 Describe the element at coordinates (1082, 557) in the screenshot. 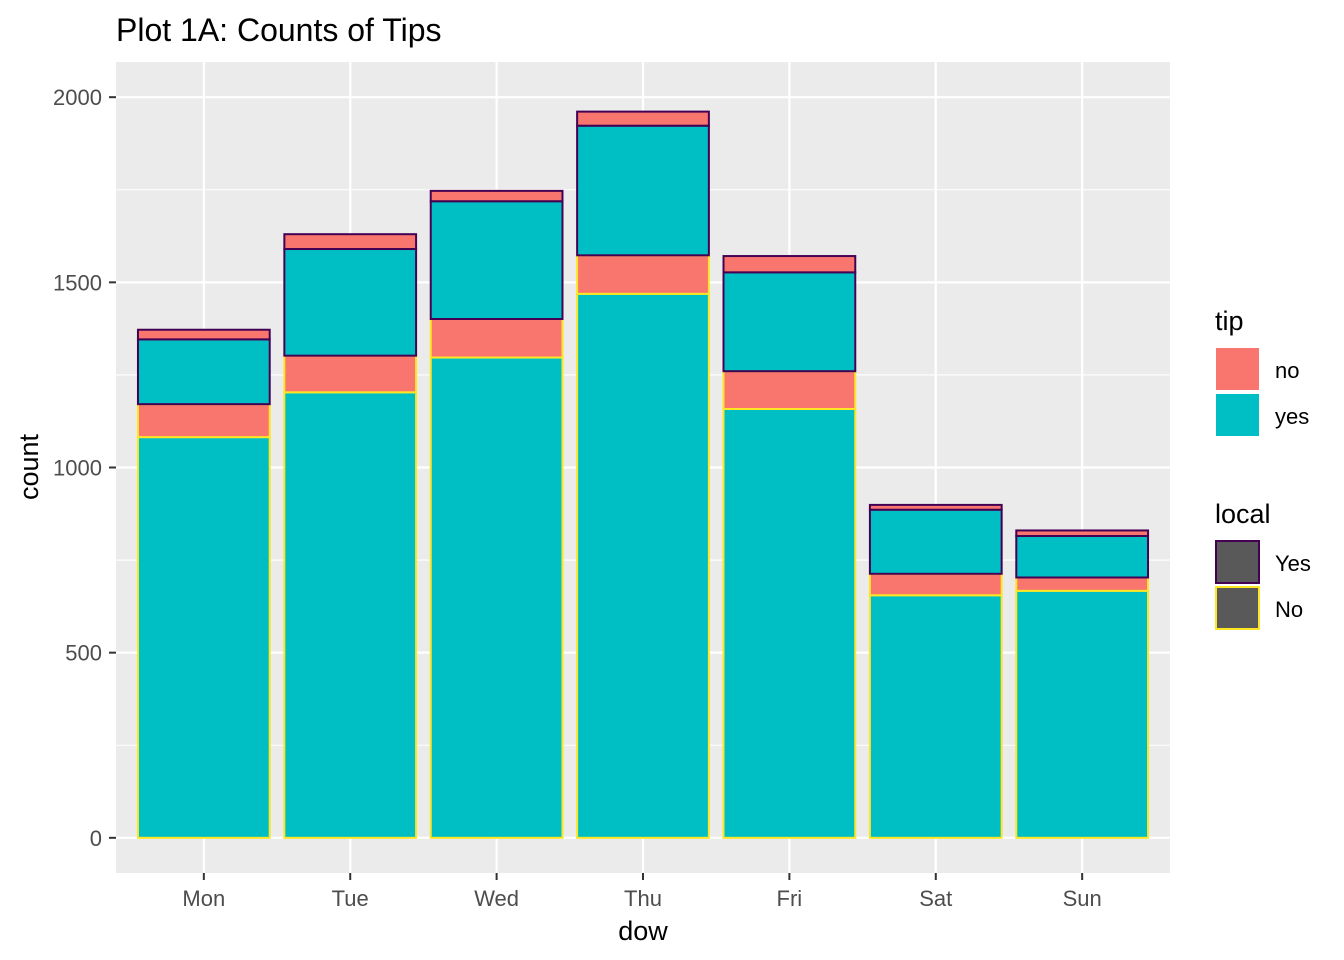

I see `bar-sun-local-yes-tip-yes` at that location.